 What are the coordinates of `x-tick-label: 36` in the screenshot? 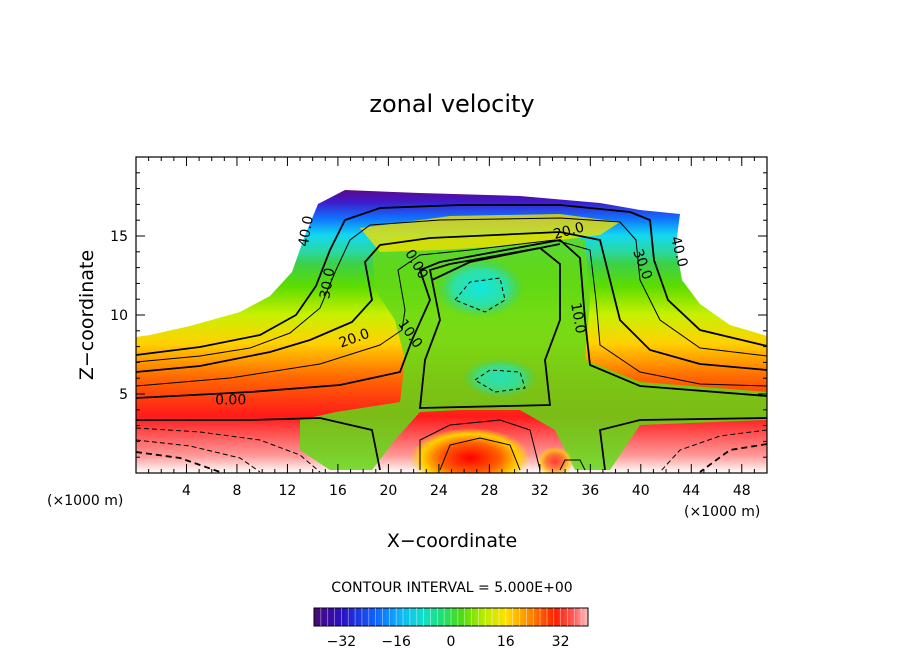 It's located at (590, 491).